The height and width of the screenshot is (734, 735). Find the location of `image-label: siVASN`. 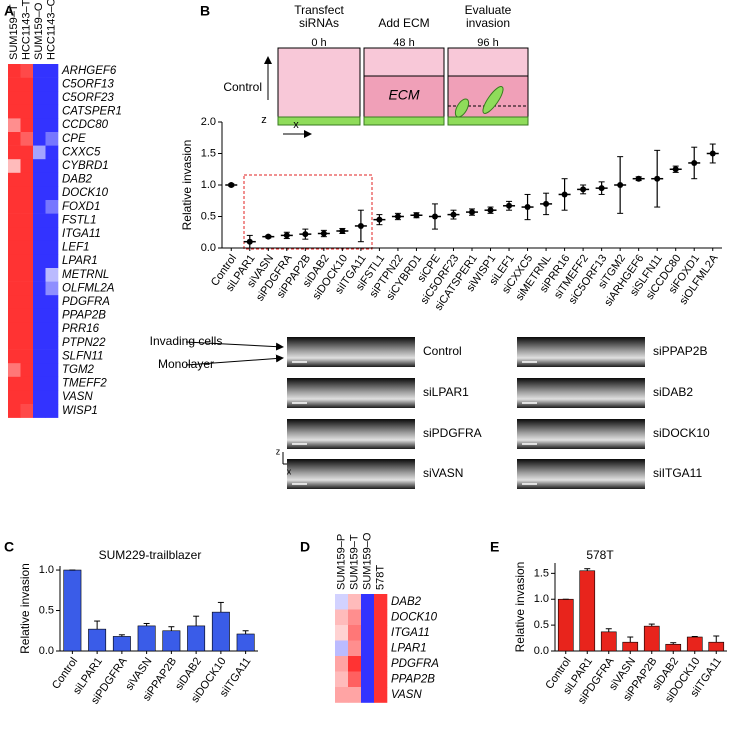

image-label: siVASN is located at coordinates (443, 473).